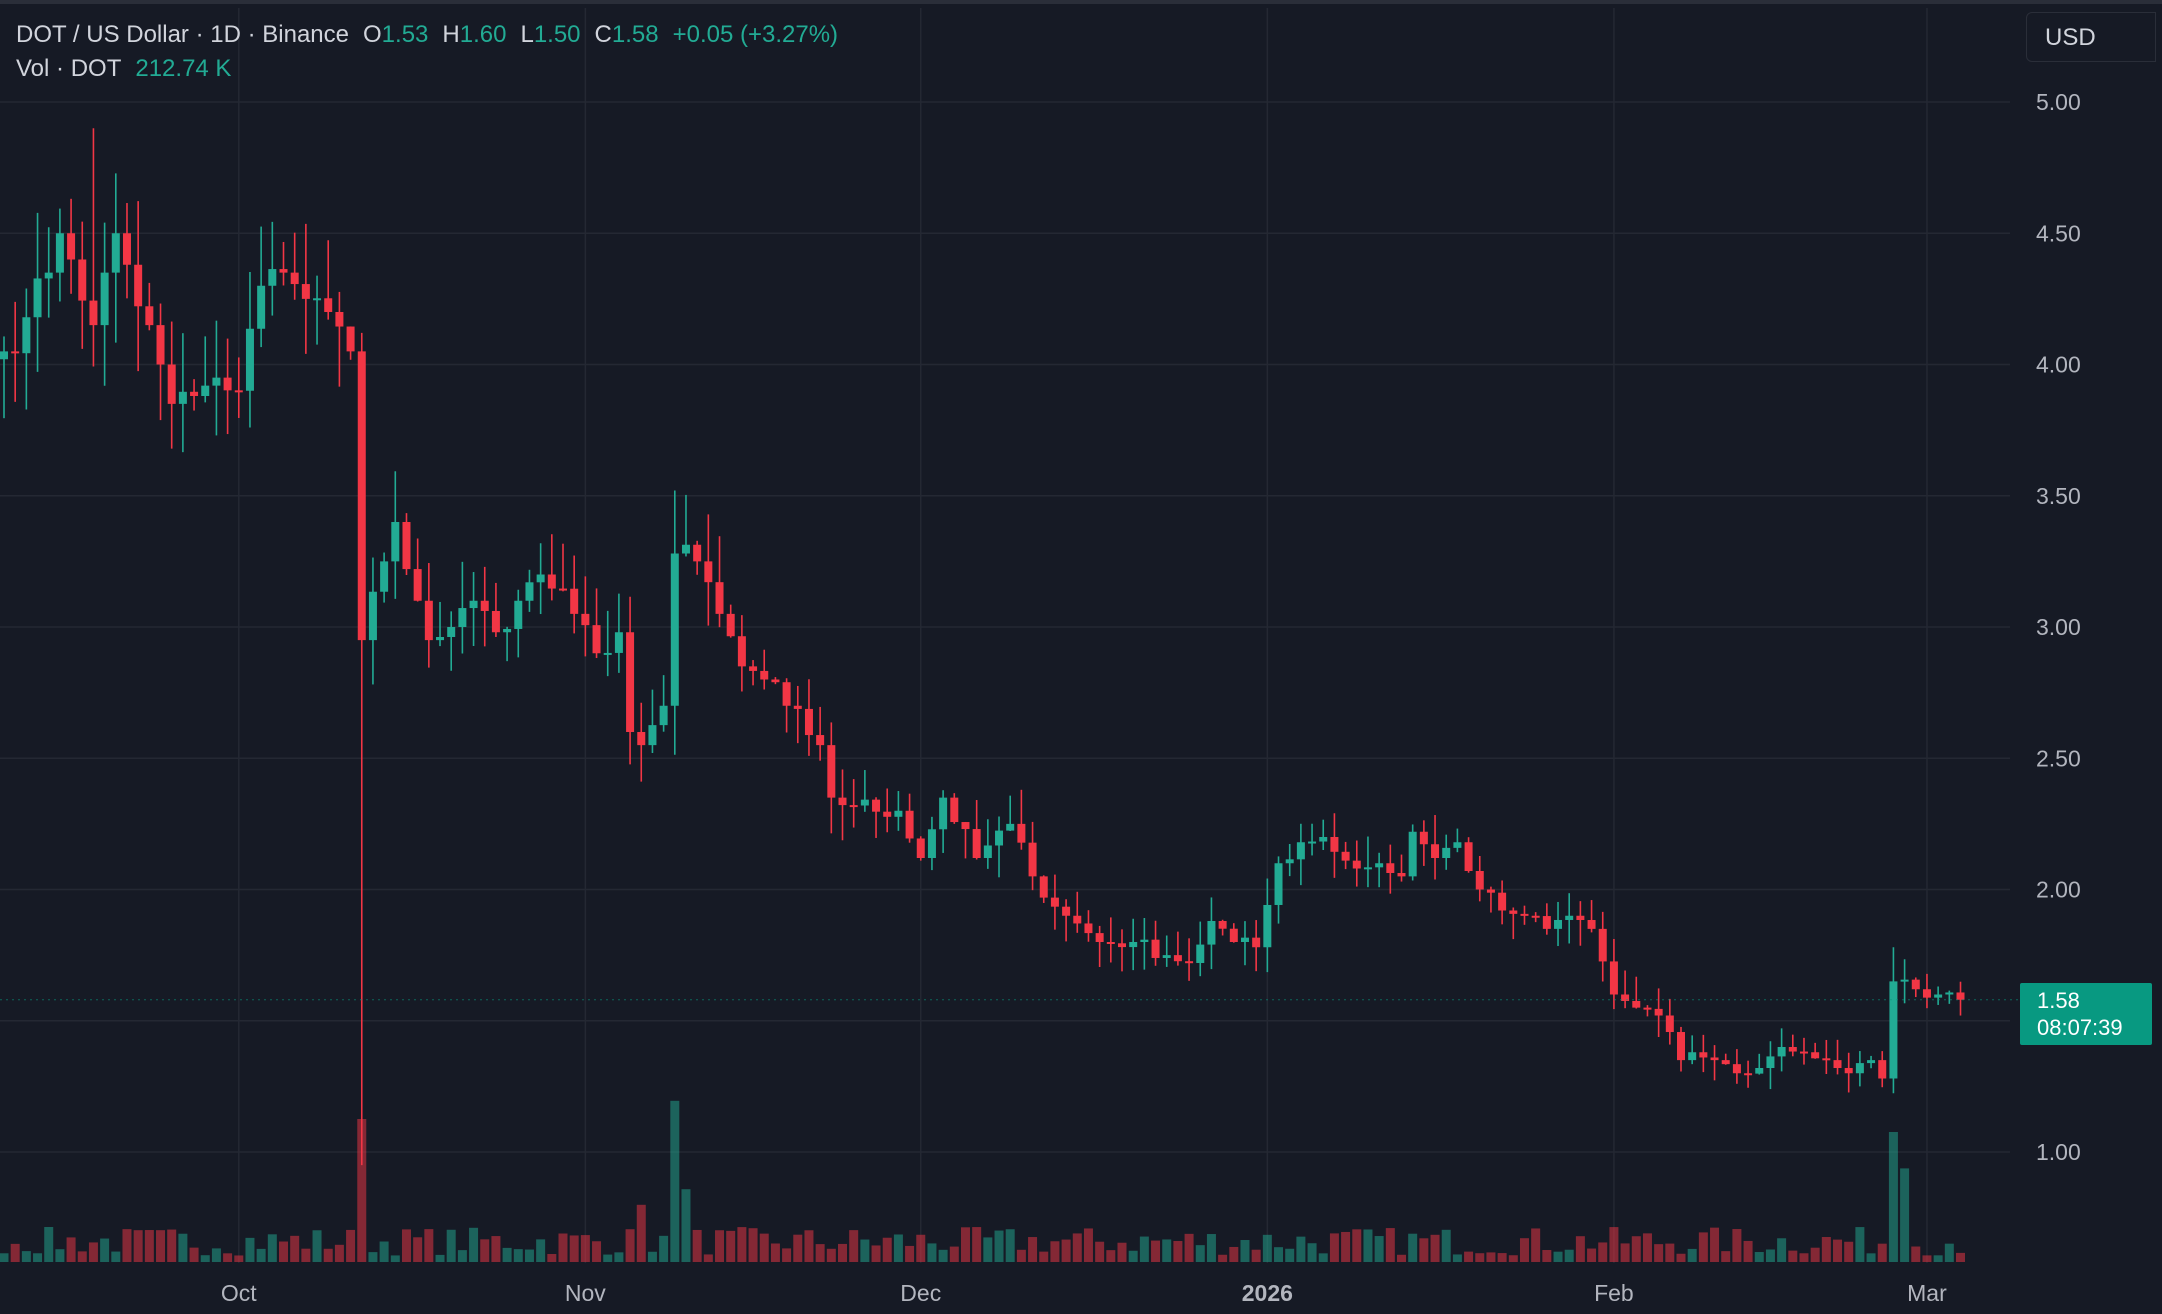  I want to click on x-tick-label: Oct, so click(239, 1293).